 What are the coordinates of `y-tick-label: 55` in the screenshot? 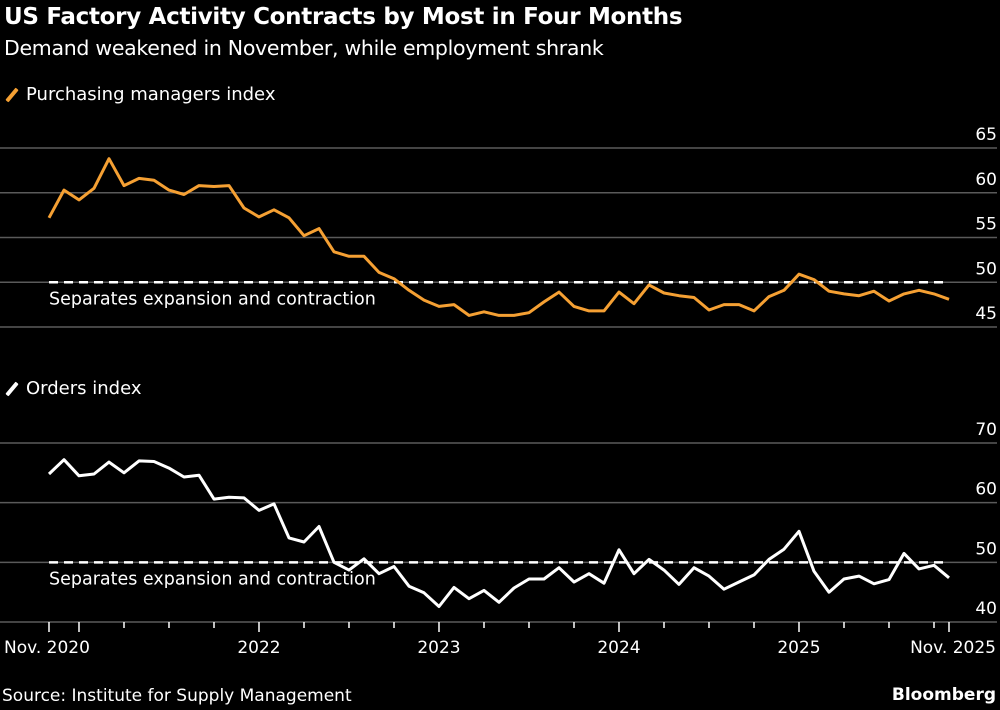 It's located at (986, 225).